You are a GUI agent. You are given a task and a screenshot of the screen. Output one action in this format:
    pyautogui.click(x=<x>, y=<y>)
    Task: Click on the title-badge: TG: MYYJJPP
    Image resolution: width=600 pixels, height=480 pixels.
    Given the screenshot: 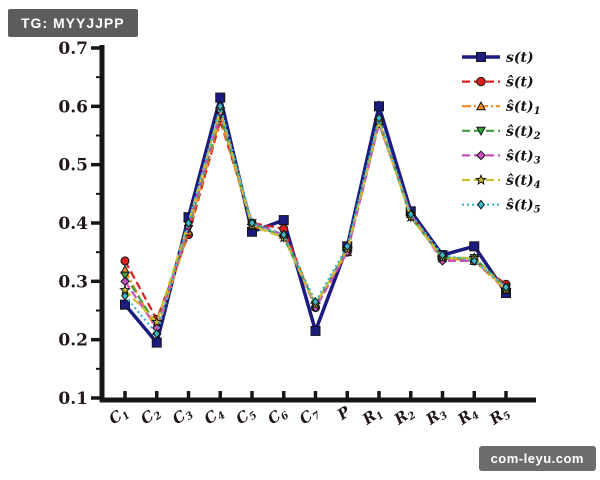 What is the action you would take?
    pyautogui.click(x=73, y=23)
    